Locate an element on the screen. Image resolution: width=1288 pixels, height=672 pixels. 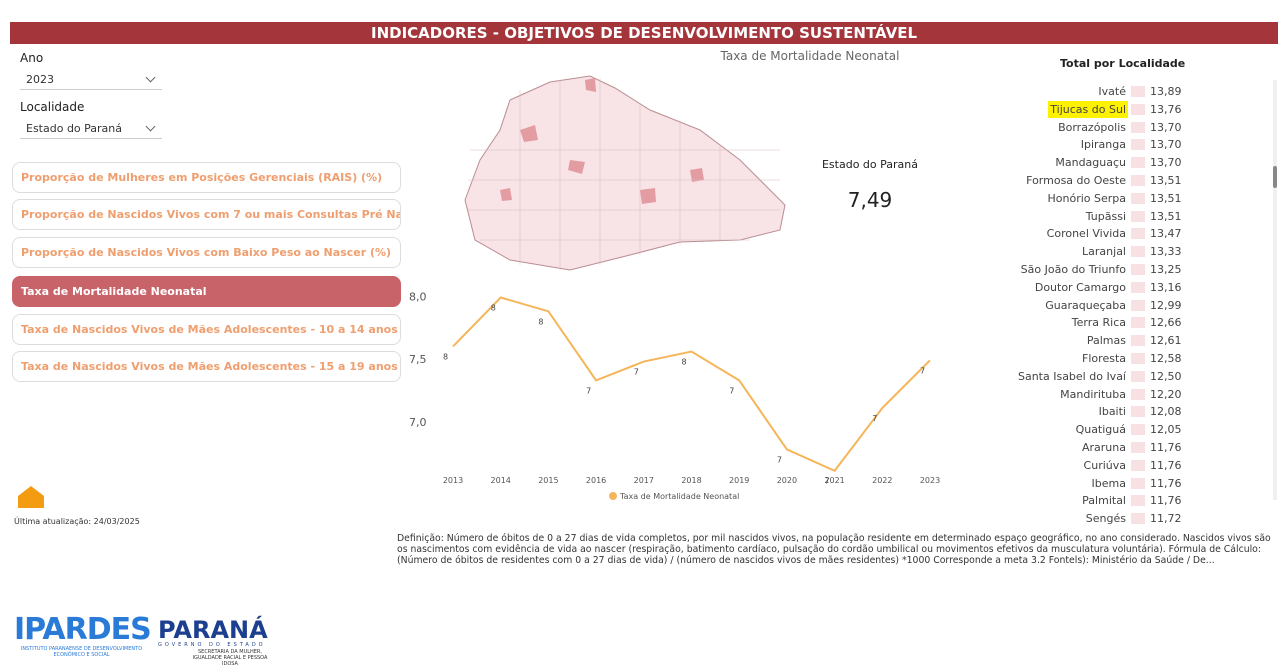
ranking-row: Araruna 11,76 is located at coordinates (1132, 447).